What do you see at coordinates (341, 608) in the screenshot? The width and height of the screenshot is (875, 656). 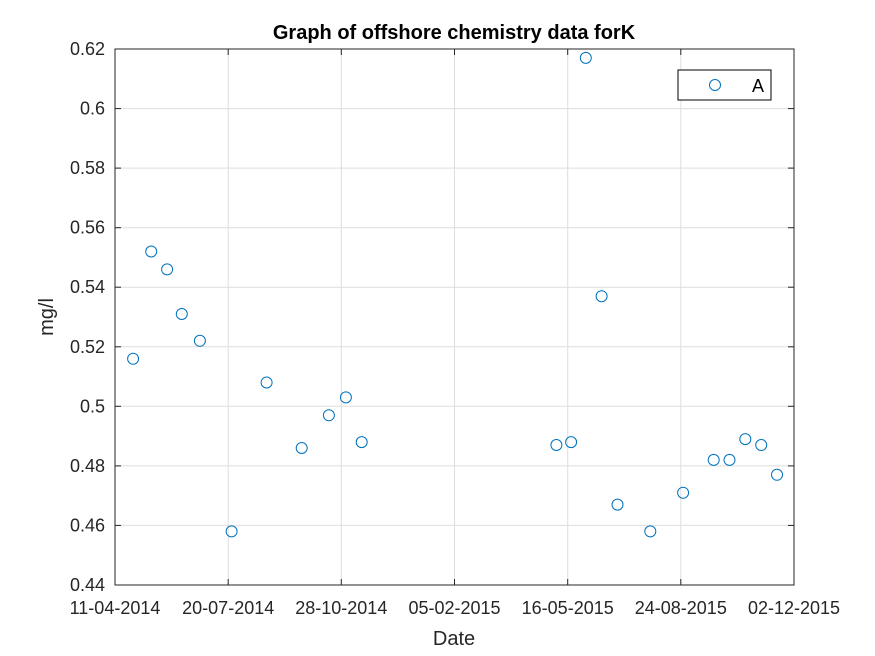 I see `x-tick-label: 28-10-2014` at bounding box center [341, 608].